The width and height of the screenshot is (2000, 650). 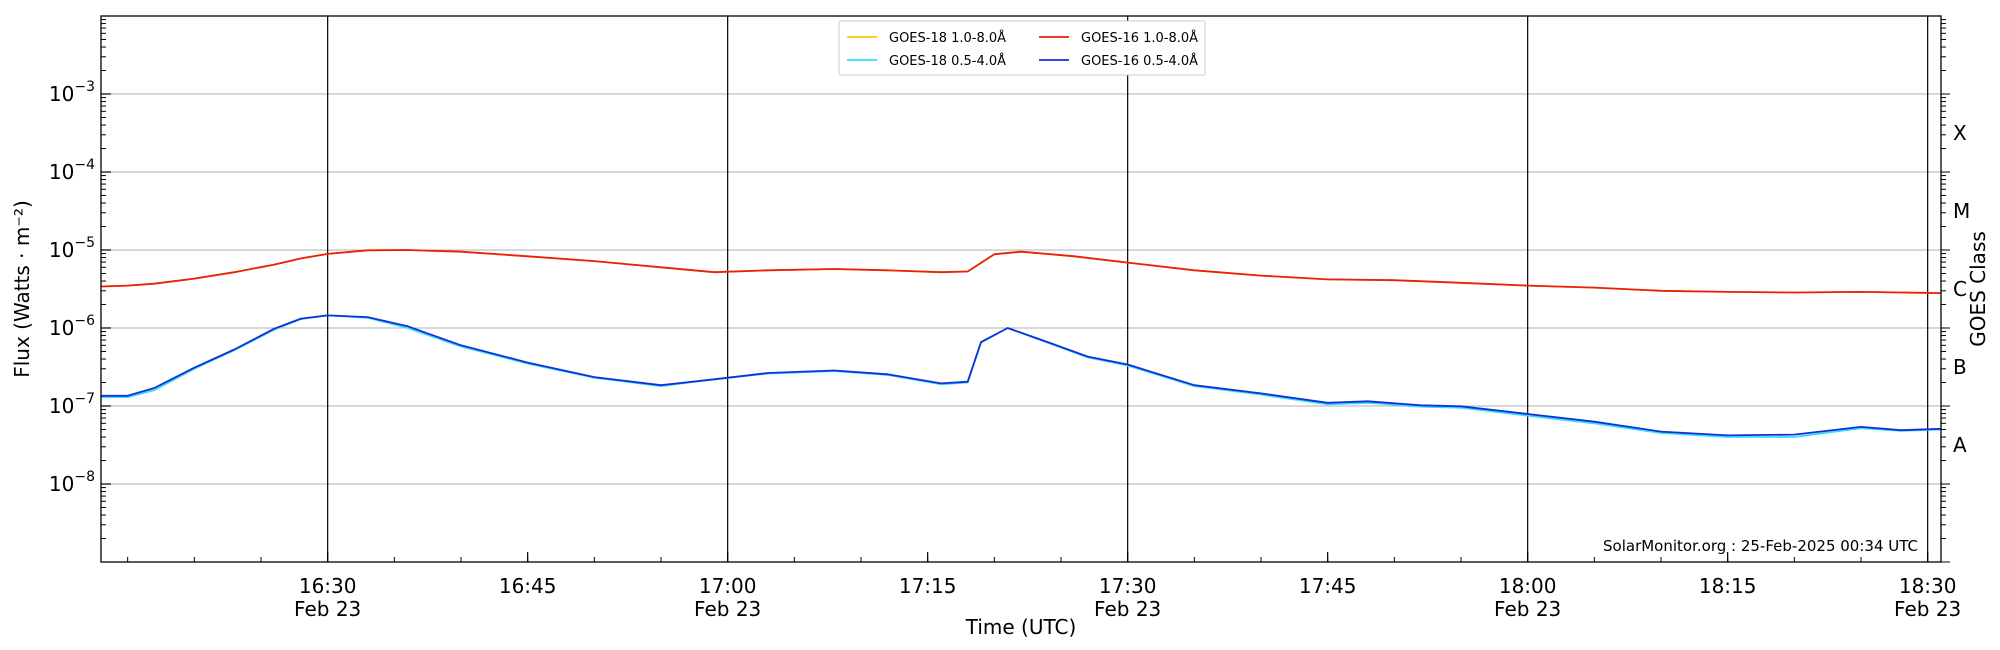 I want to click on x-axis-title: Time (UTC), so click(x=1021, y=627).